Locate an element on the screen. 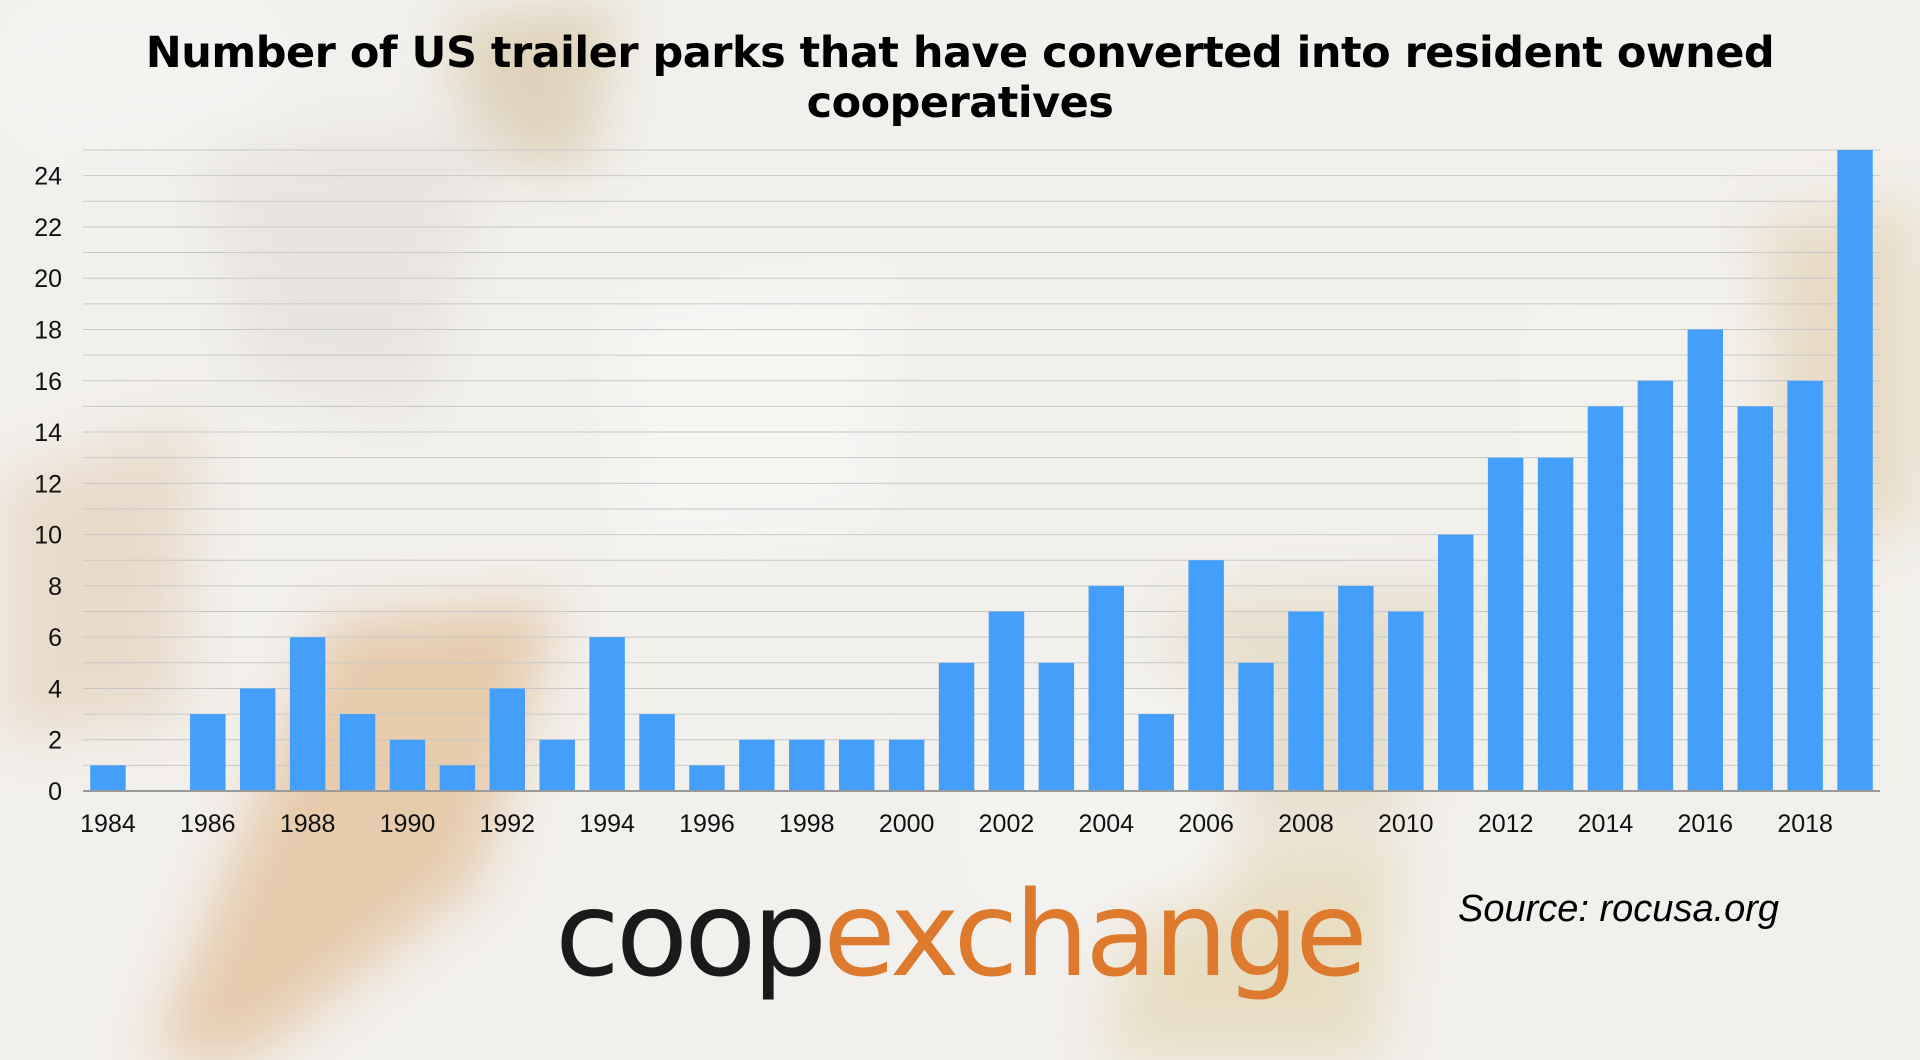 This screenshot has width=1920, height=1060. x-tick-label: 2010 is located at coordinates (1406, 824).